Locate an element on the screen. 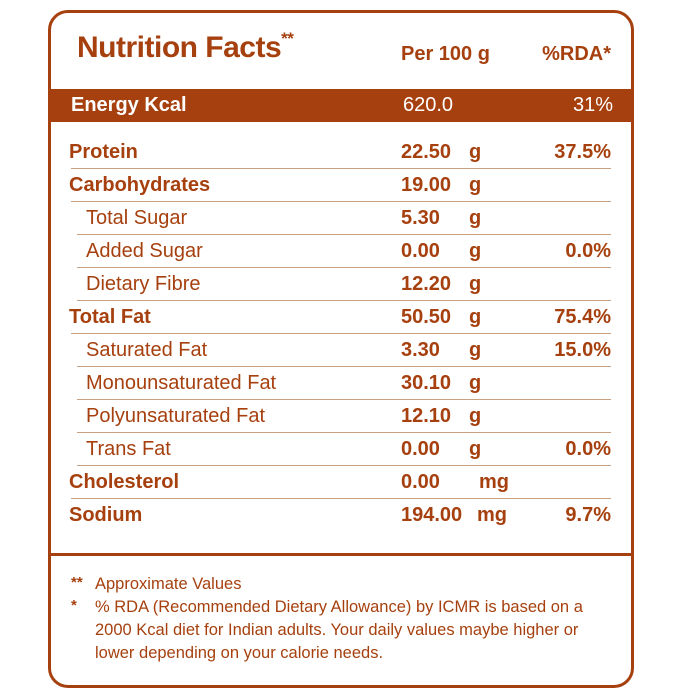 This screenshot has width=690, height=700. nutrient-value: 22.50 is located at coordinates (426, 152).